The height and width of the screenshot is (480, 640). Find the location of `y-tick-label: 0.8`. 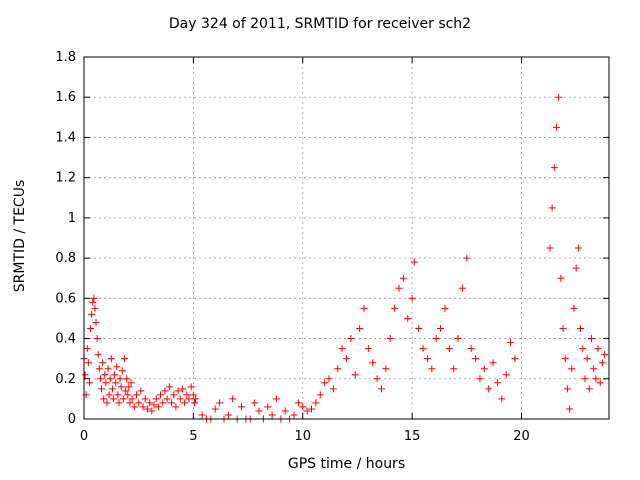

y-tick-label: 0.8 is located at coordinates (65, 258).